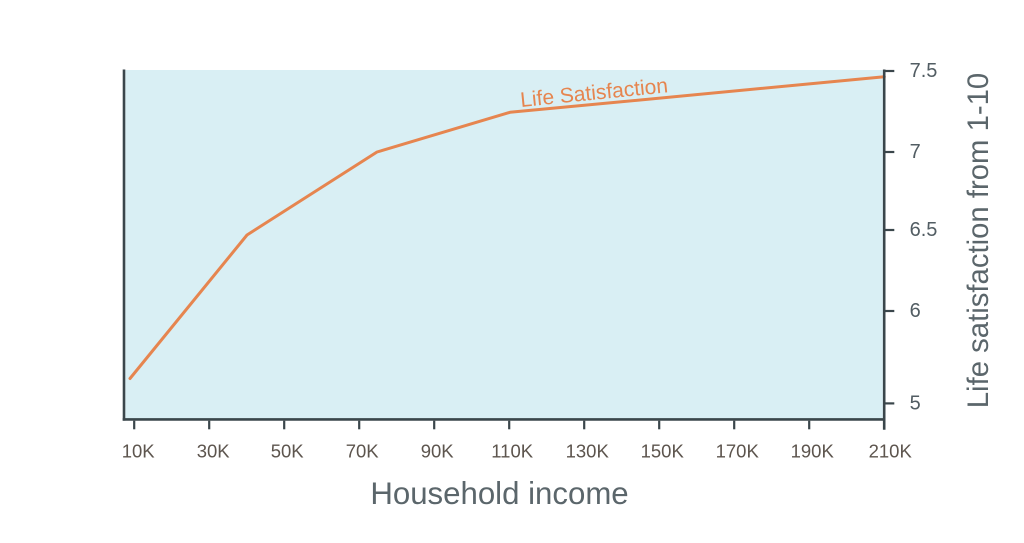 The height and width of the screenshot is (543, 1024). I want to click on svg-text: 70K, so click(363, 451).